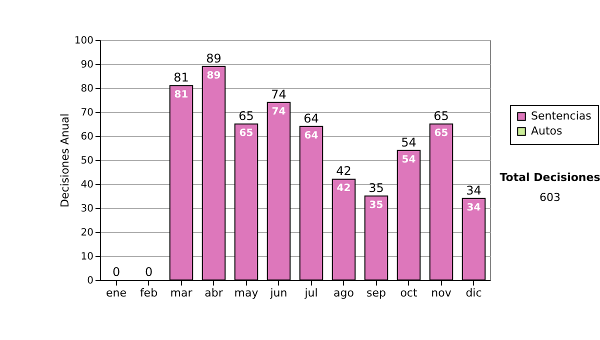 The width and height of the screenshot is (600, 340). What do you see at coordinates (149, 293) in the screenshot?
I see `x-tick-label: feb` at bounding box center [149, 293].